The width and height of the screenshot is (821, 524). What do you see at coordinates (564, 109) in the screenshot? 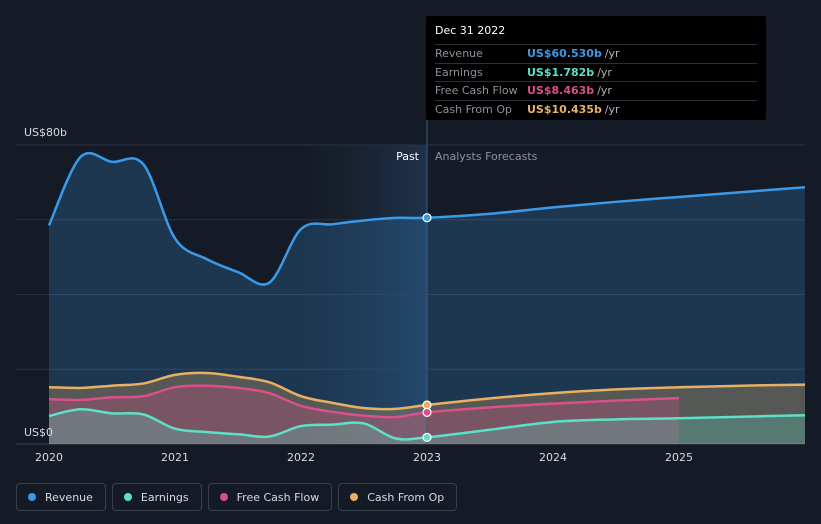
I see `tooltip-value: US$10.435b` at bounding box center [564, 109].